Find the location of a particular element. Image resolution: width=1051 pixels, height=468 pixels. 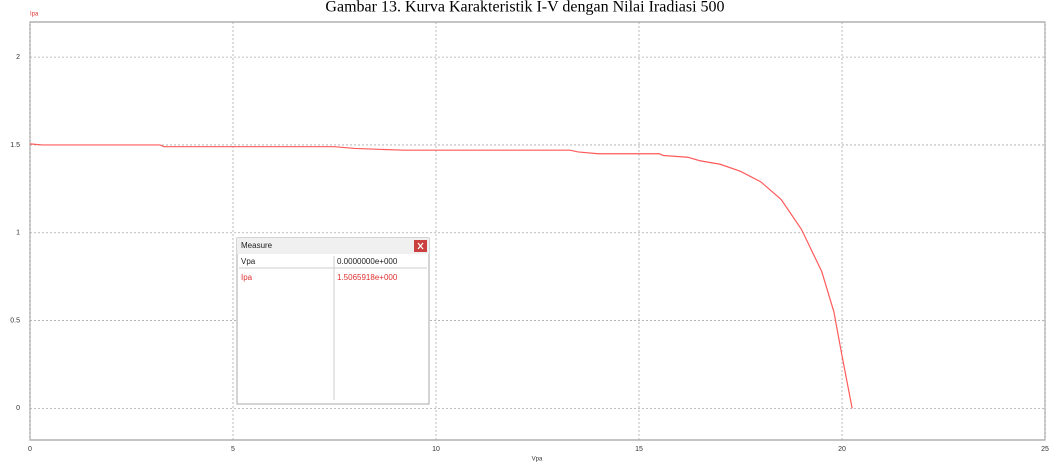

x-tick-label: 5 is located at coordinates (233, 449).